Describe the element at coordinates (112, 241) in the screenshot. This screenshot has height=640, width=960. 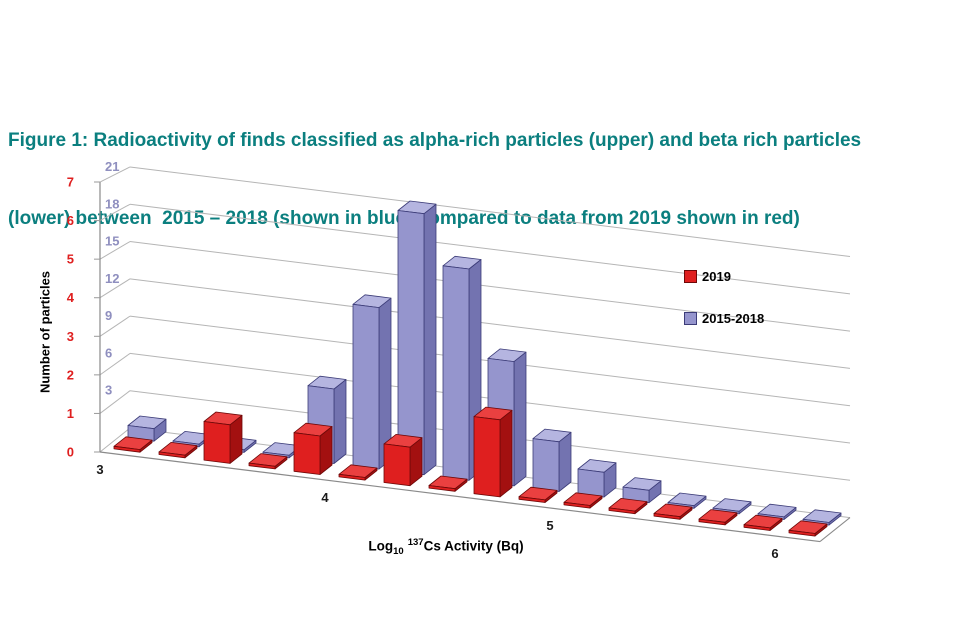
I see `tick-label: 15` at that location.